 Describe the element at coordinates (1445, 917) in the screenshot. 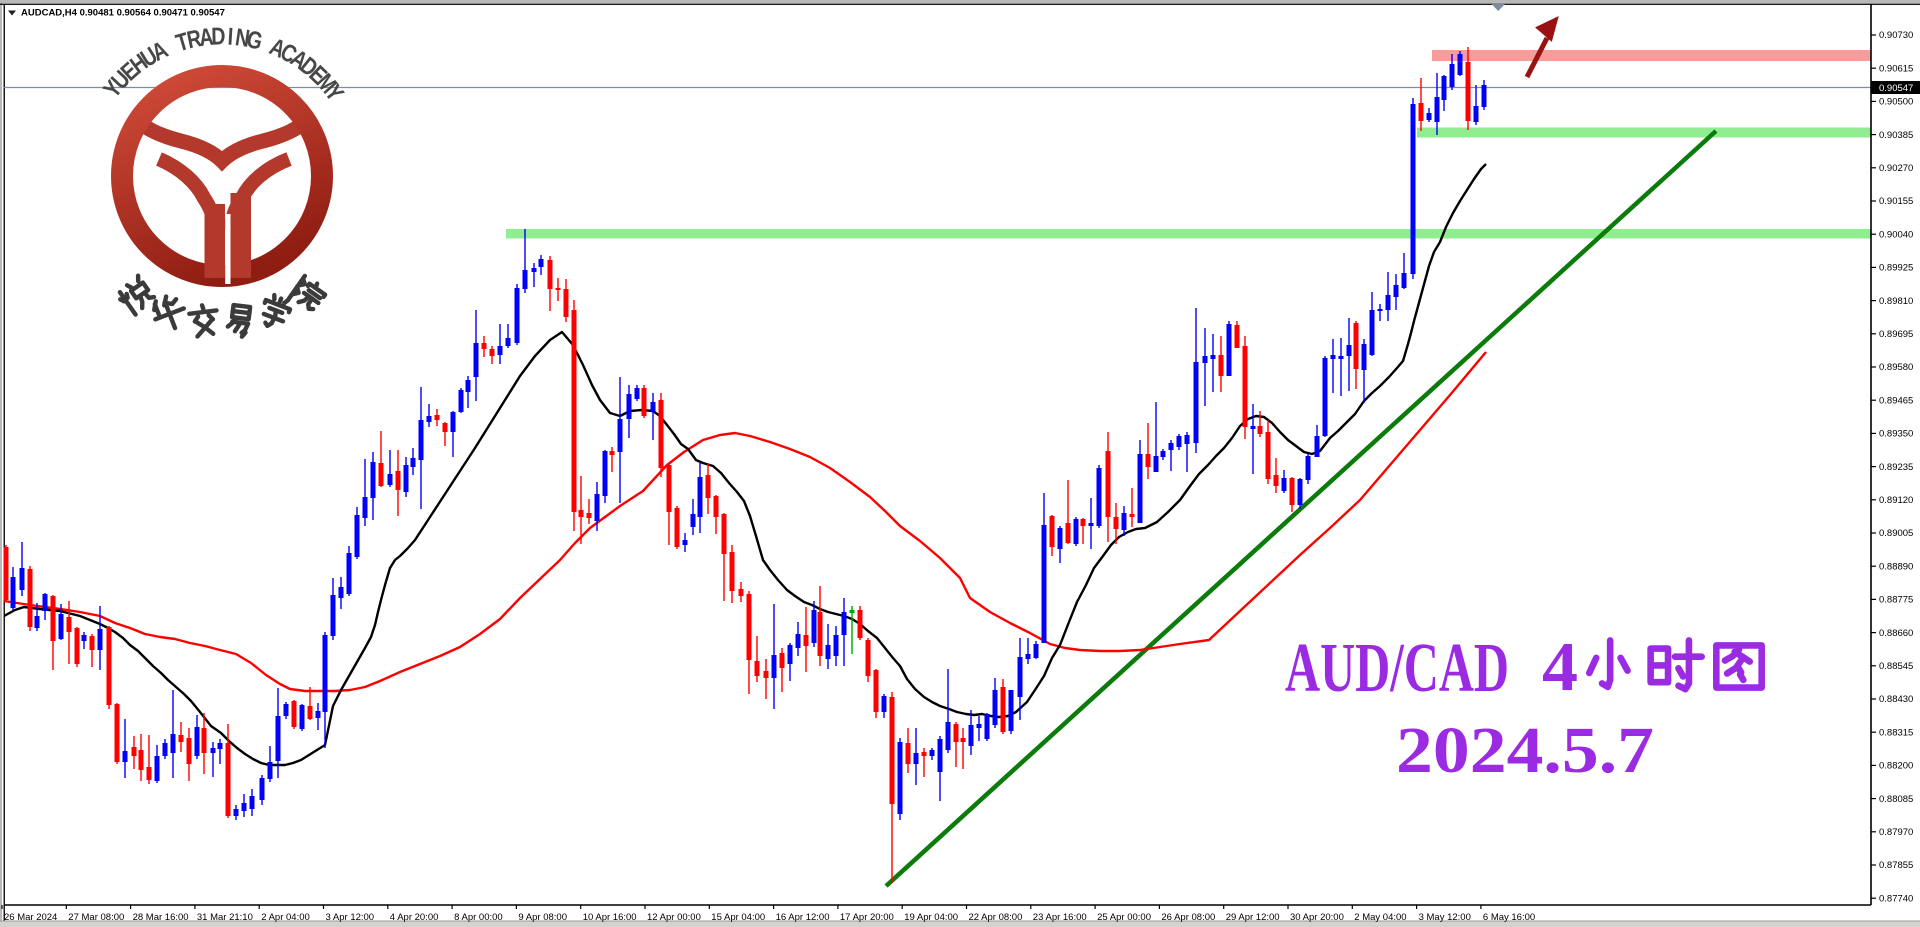

I see `svg-text: 3 May 12:00` at that location.